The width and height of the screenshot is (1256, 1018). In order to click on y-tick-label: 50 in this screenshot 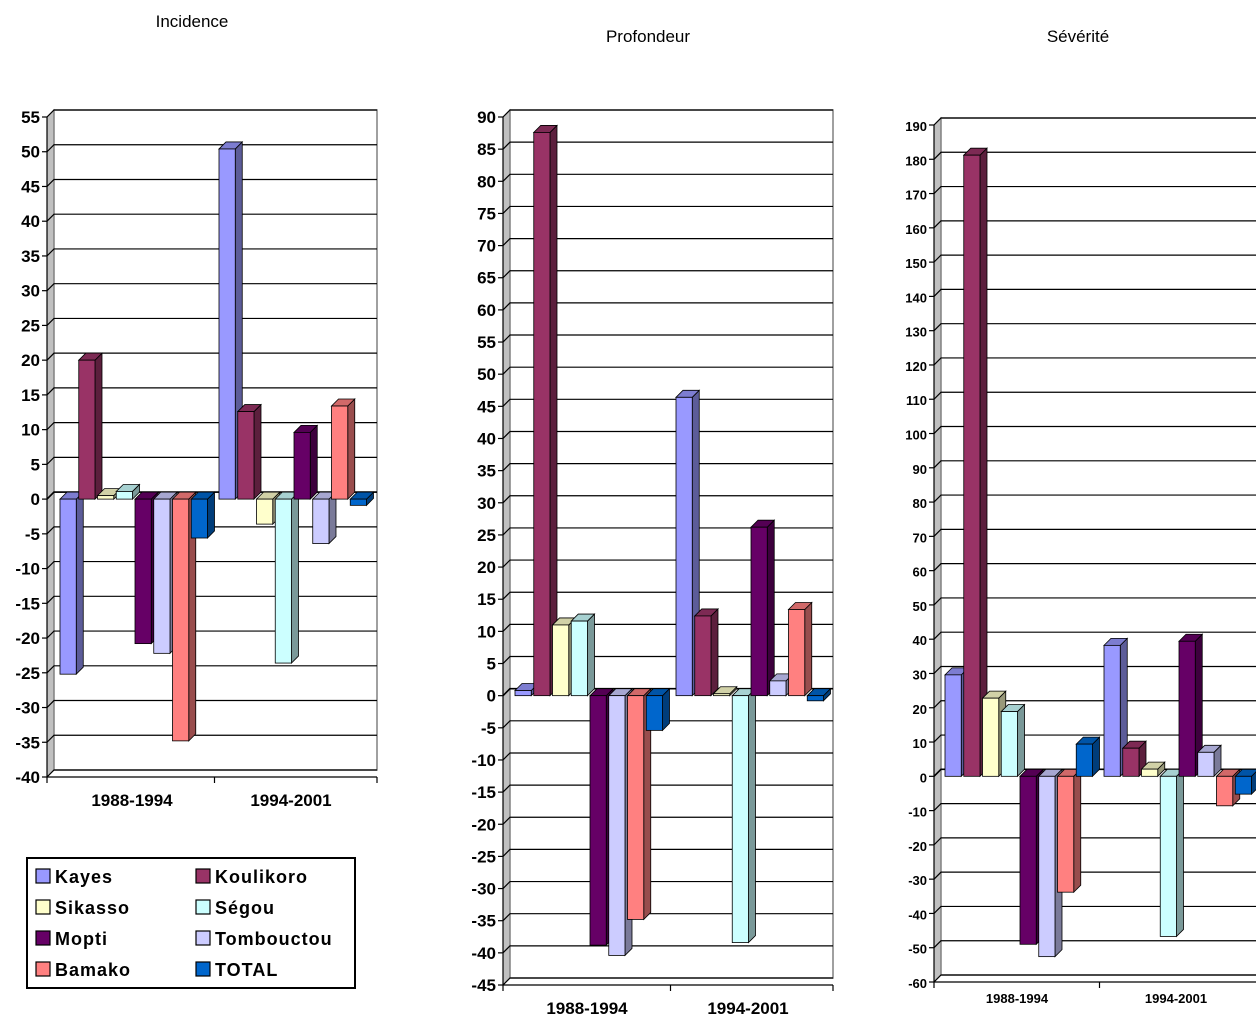, I will do `click(30, 152)`.